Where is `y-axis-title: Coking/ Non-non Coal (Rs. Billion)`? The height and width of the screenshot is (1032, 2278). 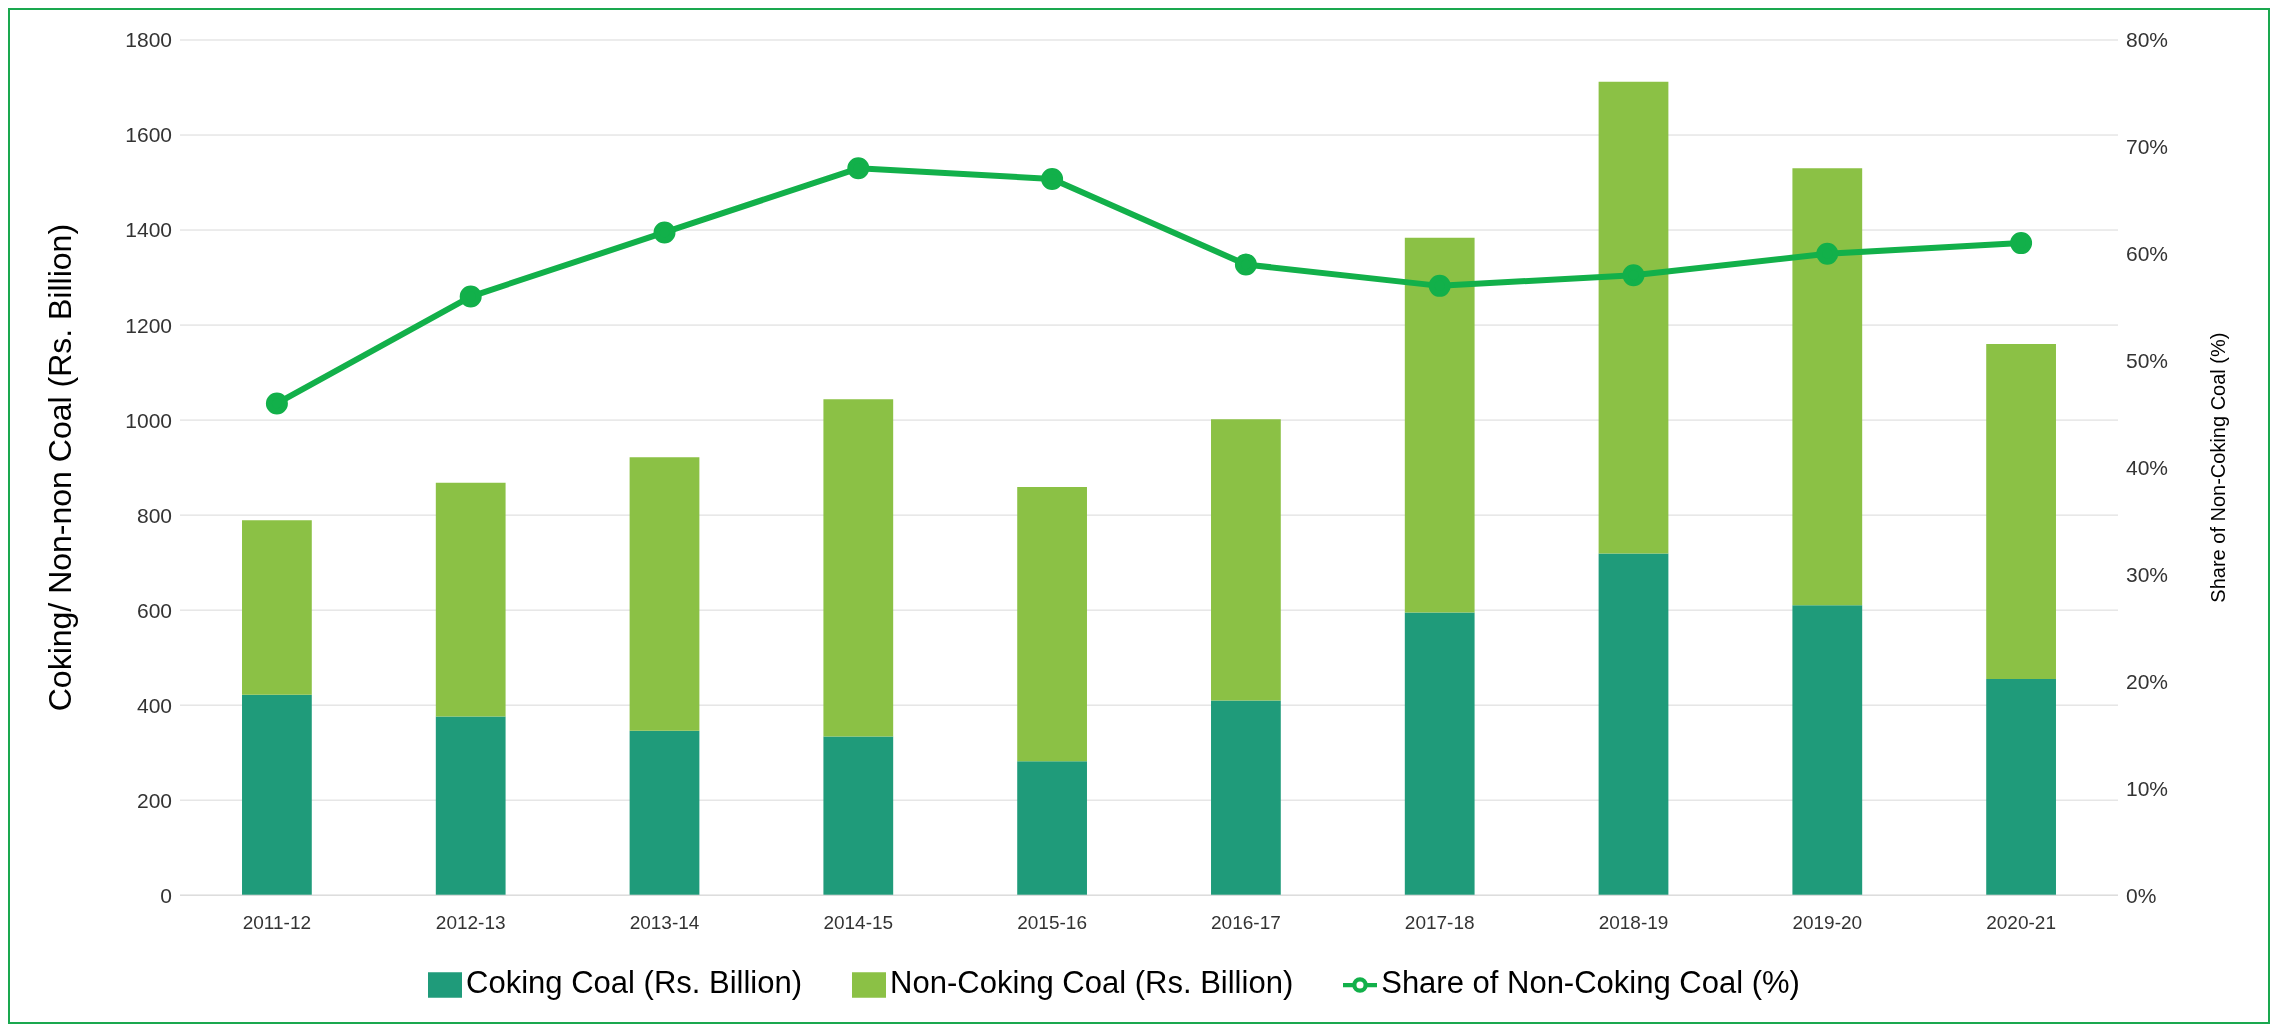 y-axis-title: Coking/ Non-non Coal (Rs. Billion) is located at coordinates (60, 467).